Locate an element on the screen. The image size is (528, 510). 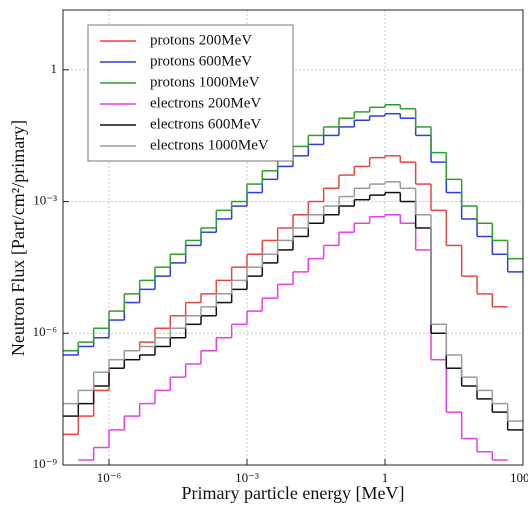
y-tick-label: 1 is located at coordinates (54, 68).